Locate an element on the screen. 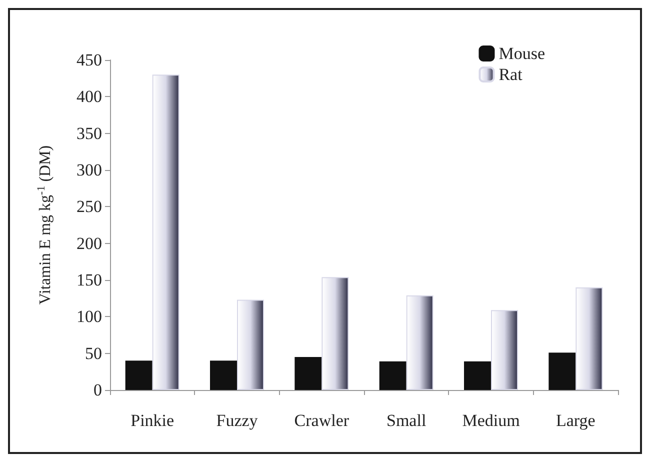 This screenshot has width=650, height=462. x-tick-label: Small is located at coordinates (406, 420).